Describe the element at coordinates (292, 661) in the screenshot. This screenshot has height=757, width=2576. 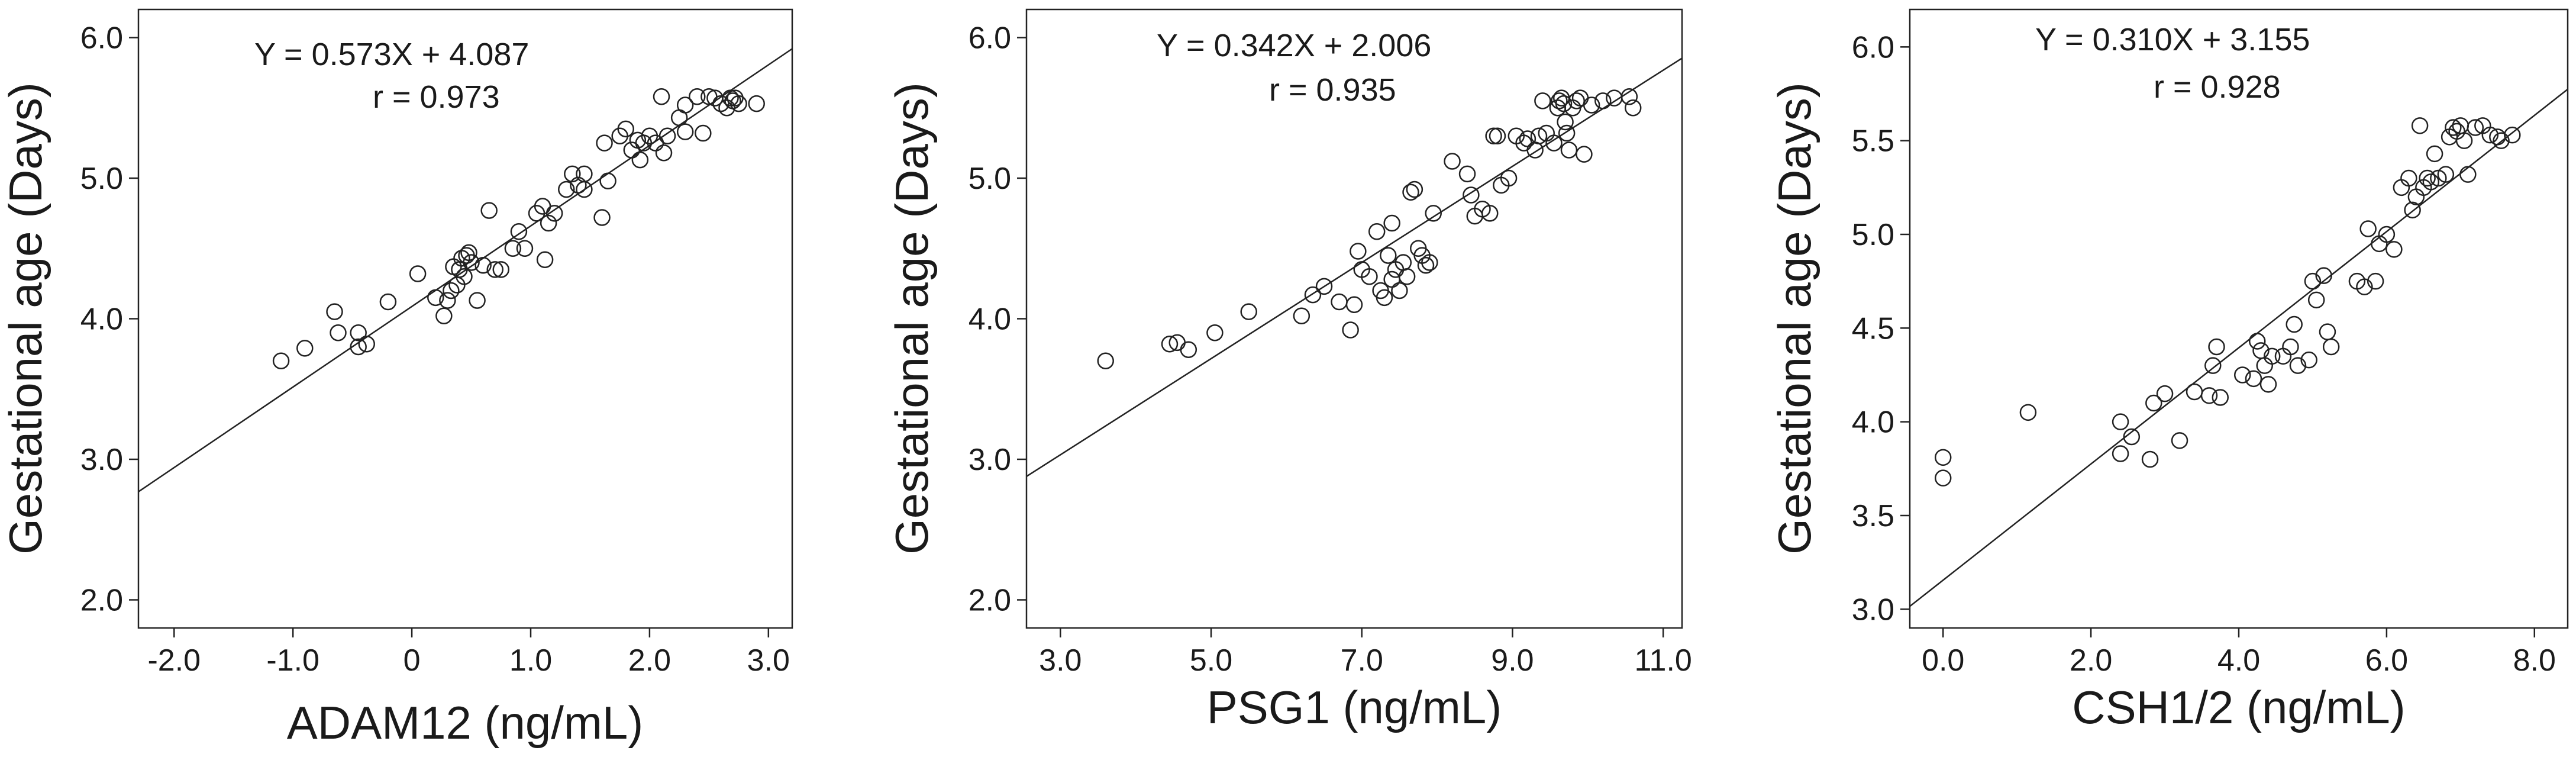
I see `x-tick-label: -1.0` at that location.